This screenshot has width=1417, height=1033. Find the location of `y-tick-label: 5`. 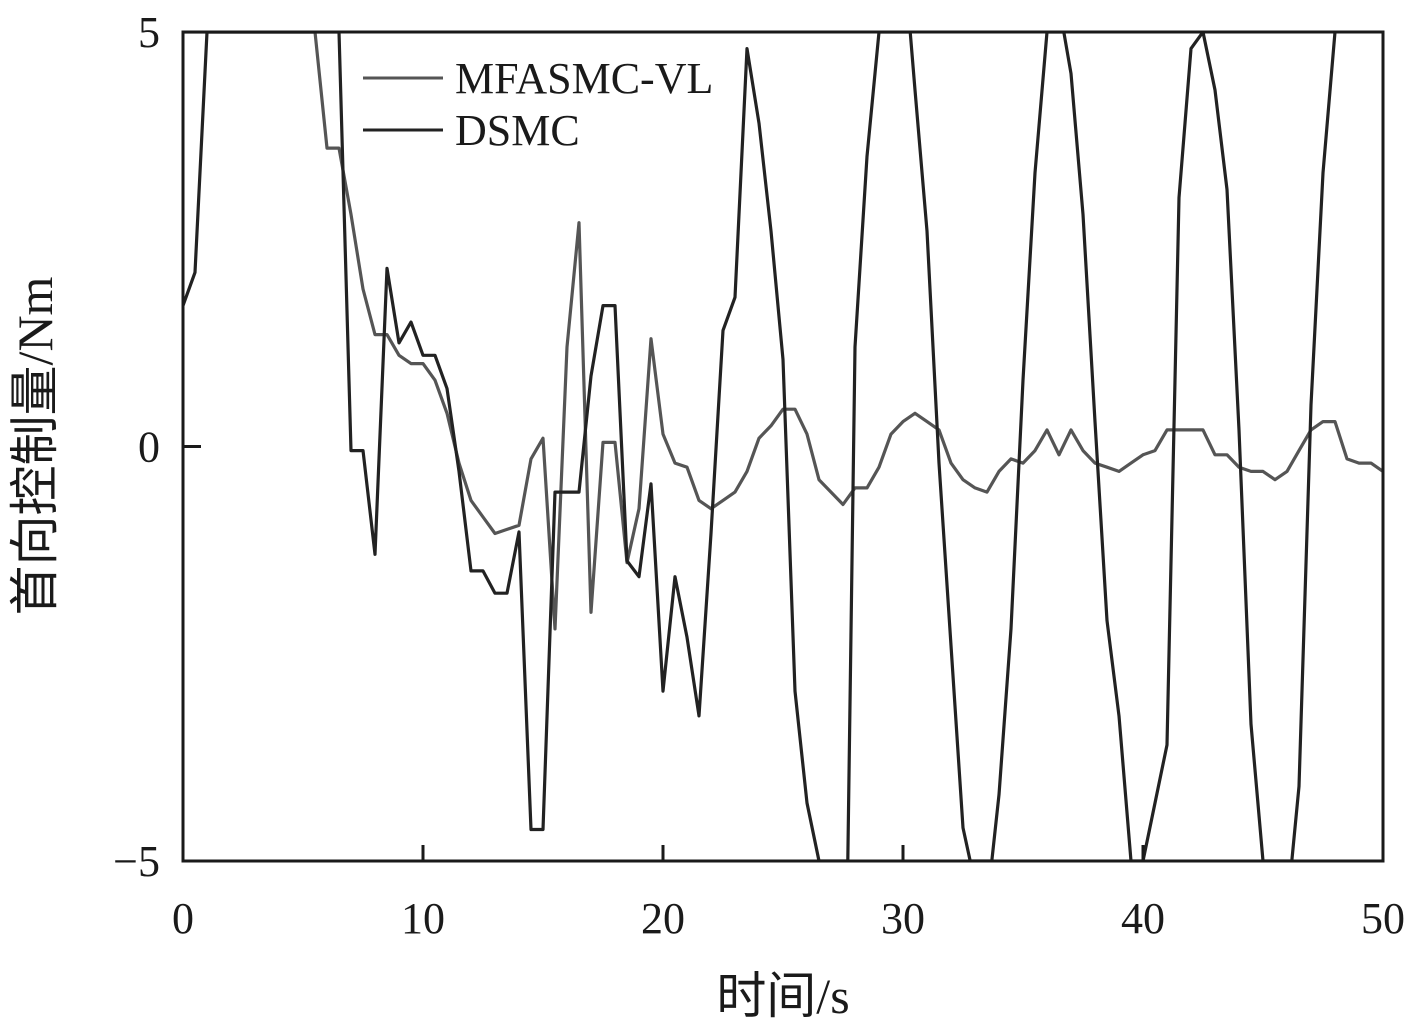

y-tick-label: 5 is located at coordinates (149, 32).